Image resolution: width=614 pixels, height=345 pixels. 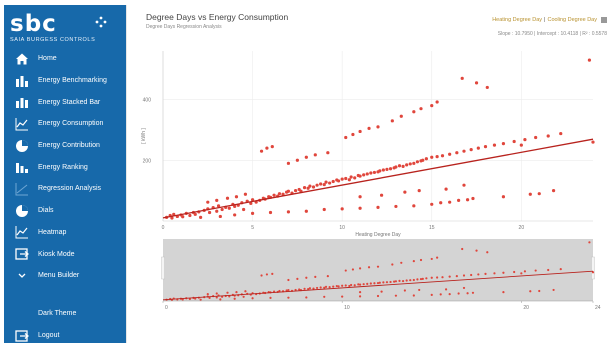 What do you see at coordinates (21, 189) in the screenshot?
I see `regression-icon` at bounding box center [21, 189].